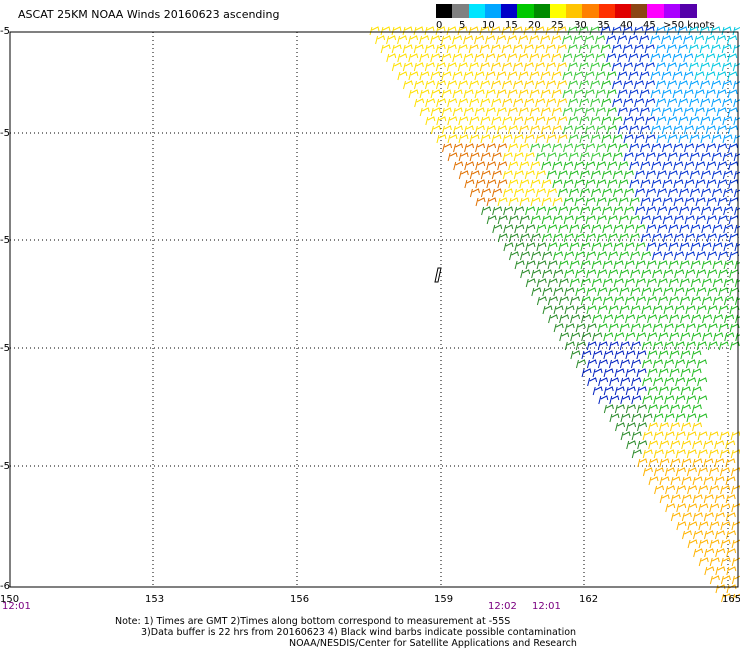 This screenshot has height=650, width=740. Describe the element at coordinates (649, 25) in the screenshot. I see `legend-label: 45` at that location.